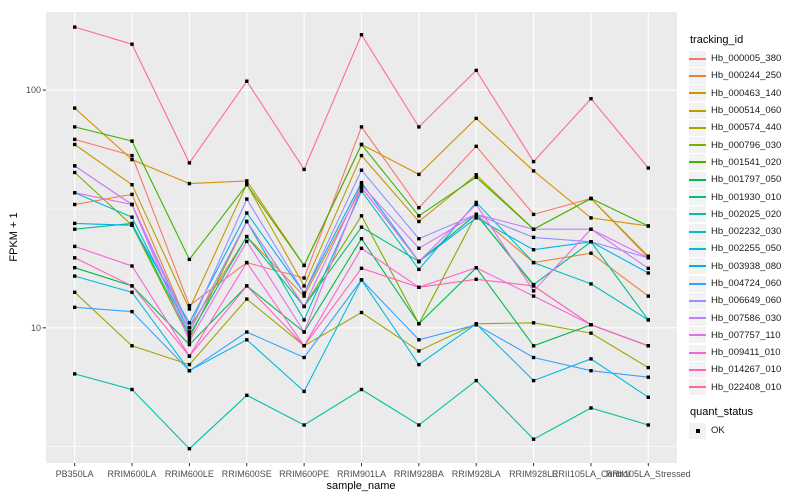  What do you see at coordinates (247, 474) in the screenshot?
I see `x-tick-label: RRIM600SE` at bounding box center [247, 474].